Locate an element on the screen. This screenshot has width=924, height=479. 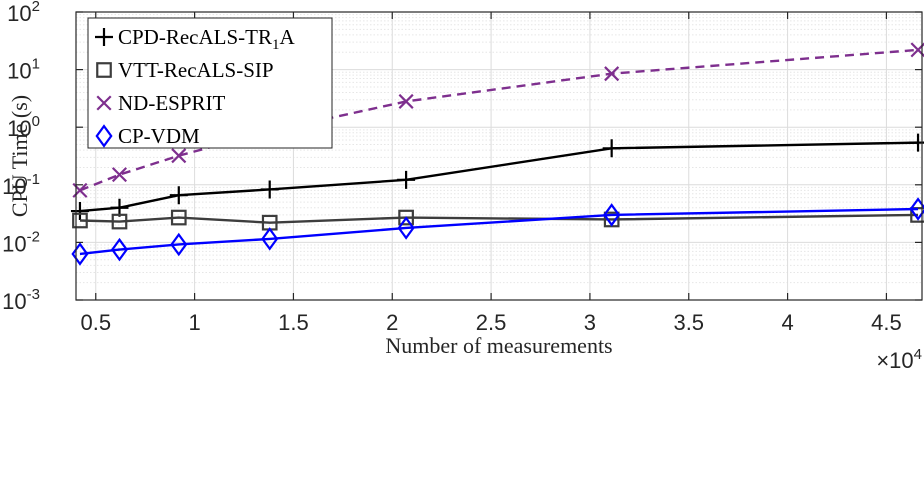
x-tick-label: 3 is located at coordinates (590, 322).